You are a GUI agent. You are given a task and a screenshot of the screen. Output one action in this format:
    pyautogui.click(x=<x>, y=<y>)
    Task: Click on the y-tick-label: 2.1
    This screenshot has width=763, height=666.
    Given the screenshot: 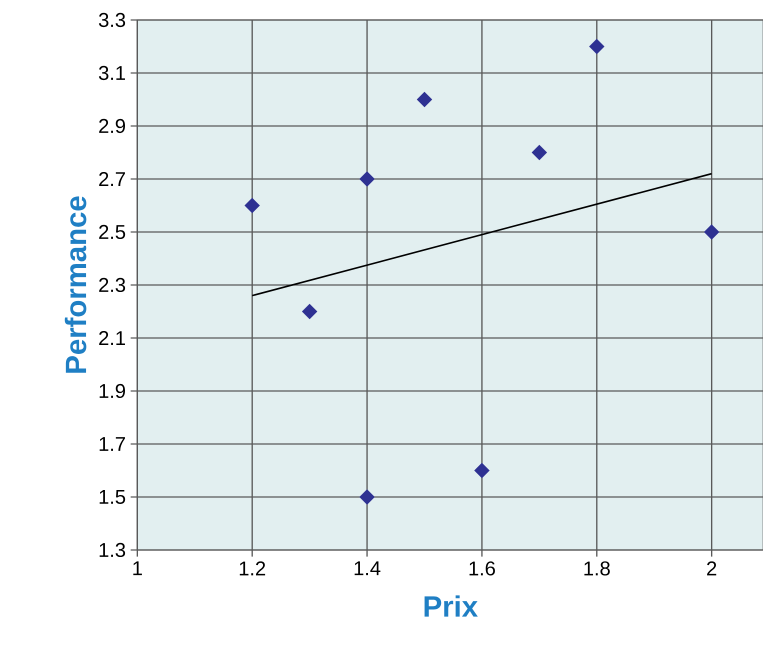 What is the action you would take?
    pyautogui.click(x=112, y=338)
    